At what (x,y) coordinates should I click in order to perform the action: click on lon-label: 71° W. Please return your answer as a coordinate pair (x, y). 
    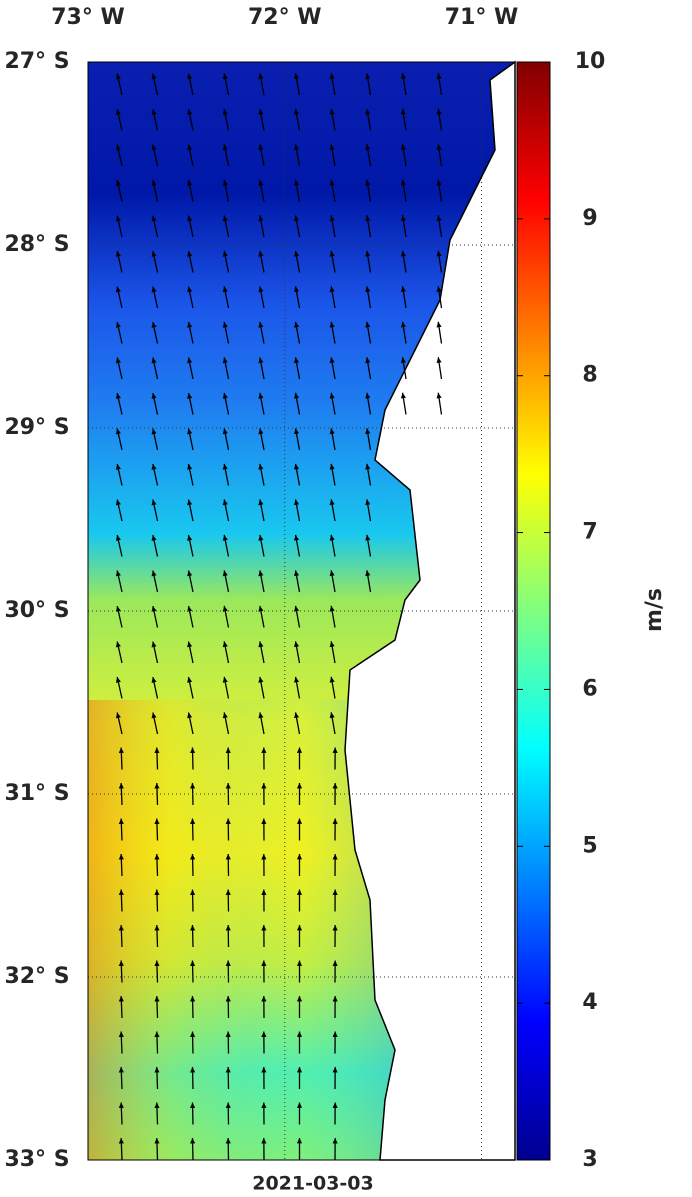
    Looking at the image, I should click on (482, 17).